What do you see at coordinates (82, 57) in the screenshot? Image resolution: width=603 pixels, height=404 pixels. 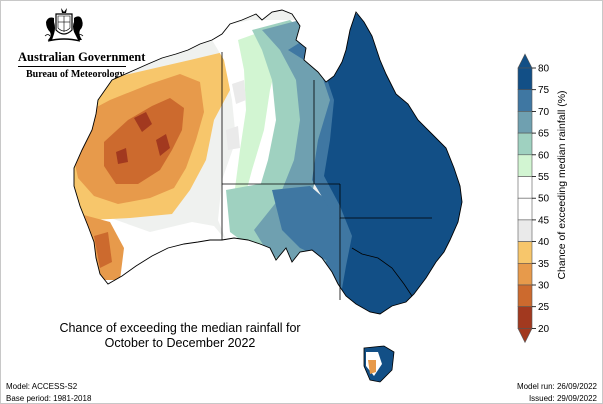 I see `government-name: Australian Government` at bounding box center [82, 57].